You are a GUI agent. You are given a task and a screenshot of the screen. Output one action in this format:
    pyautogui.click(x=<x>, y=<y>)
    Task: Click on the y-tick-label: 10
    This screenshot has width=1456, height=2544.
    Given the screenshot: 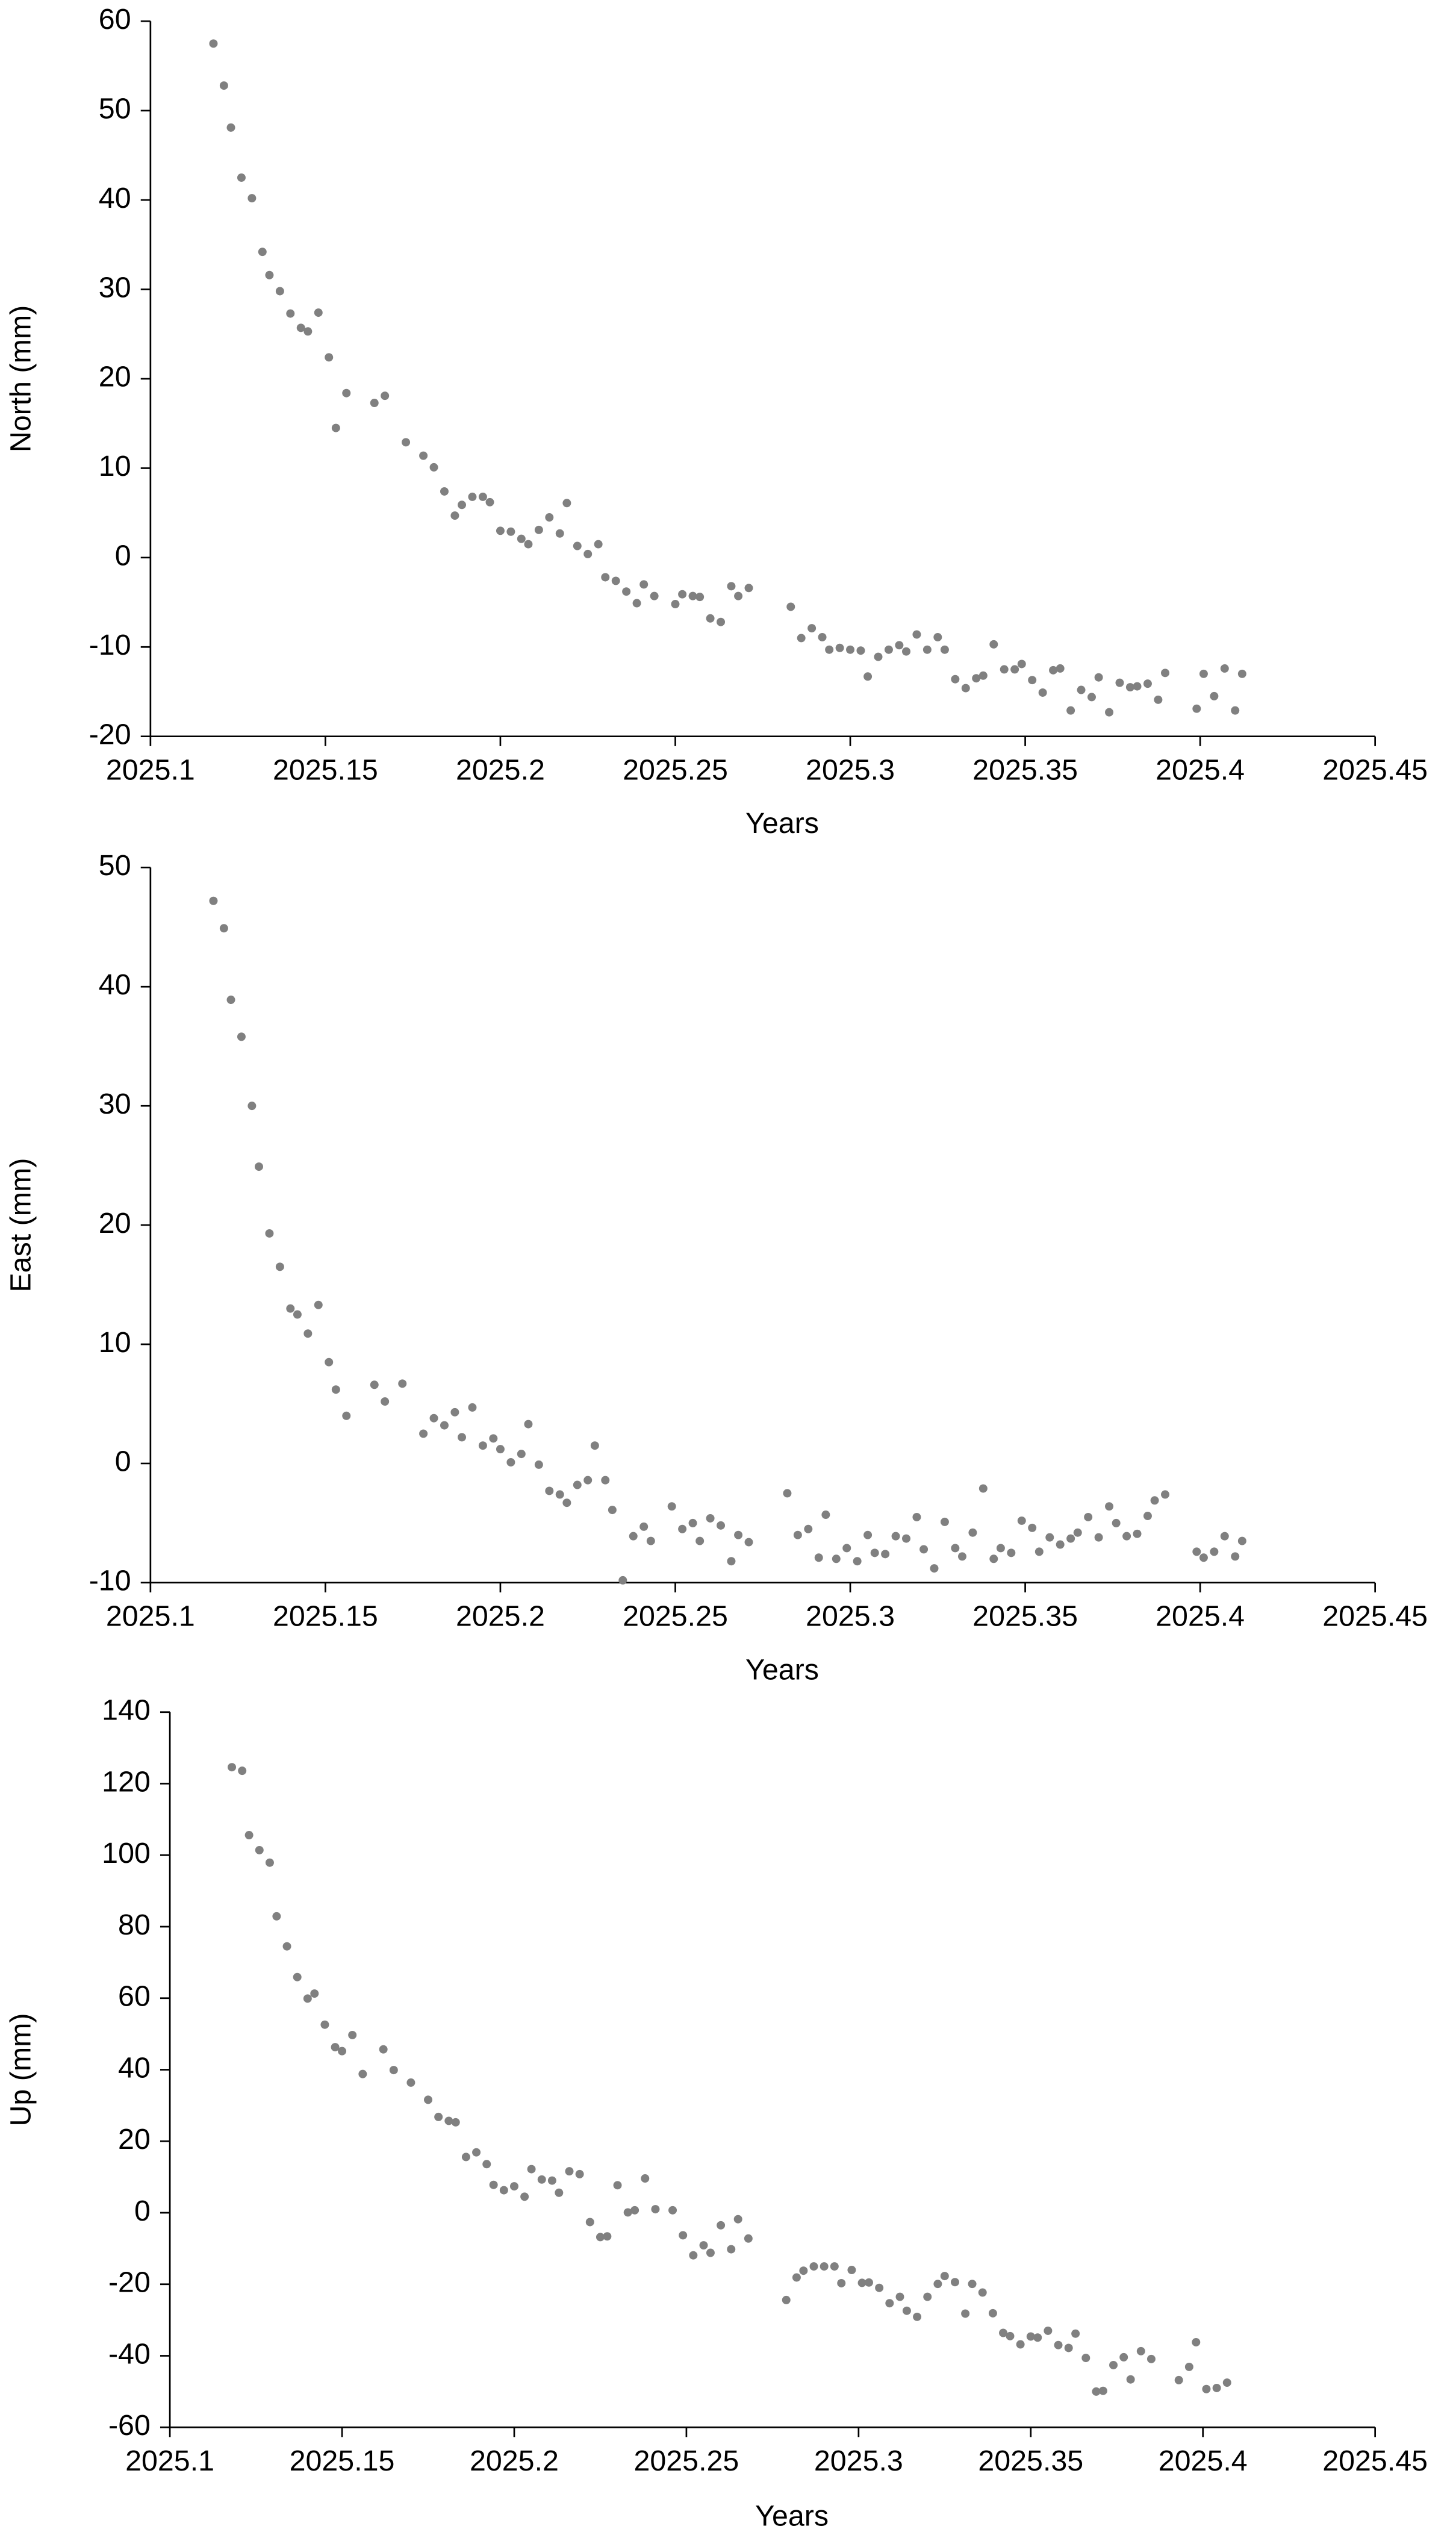 What is the action you would take?
    pyautogui.click(x=115, y=466)
    